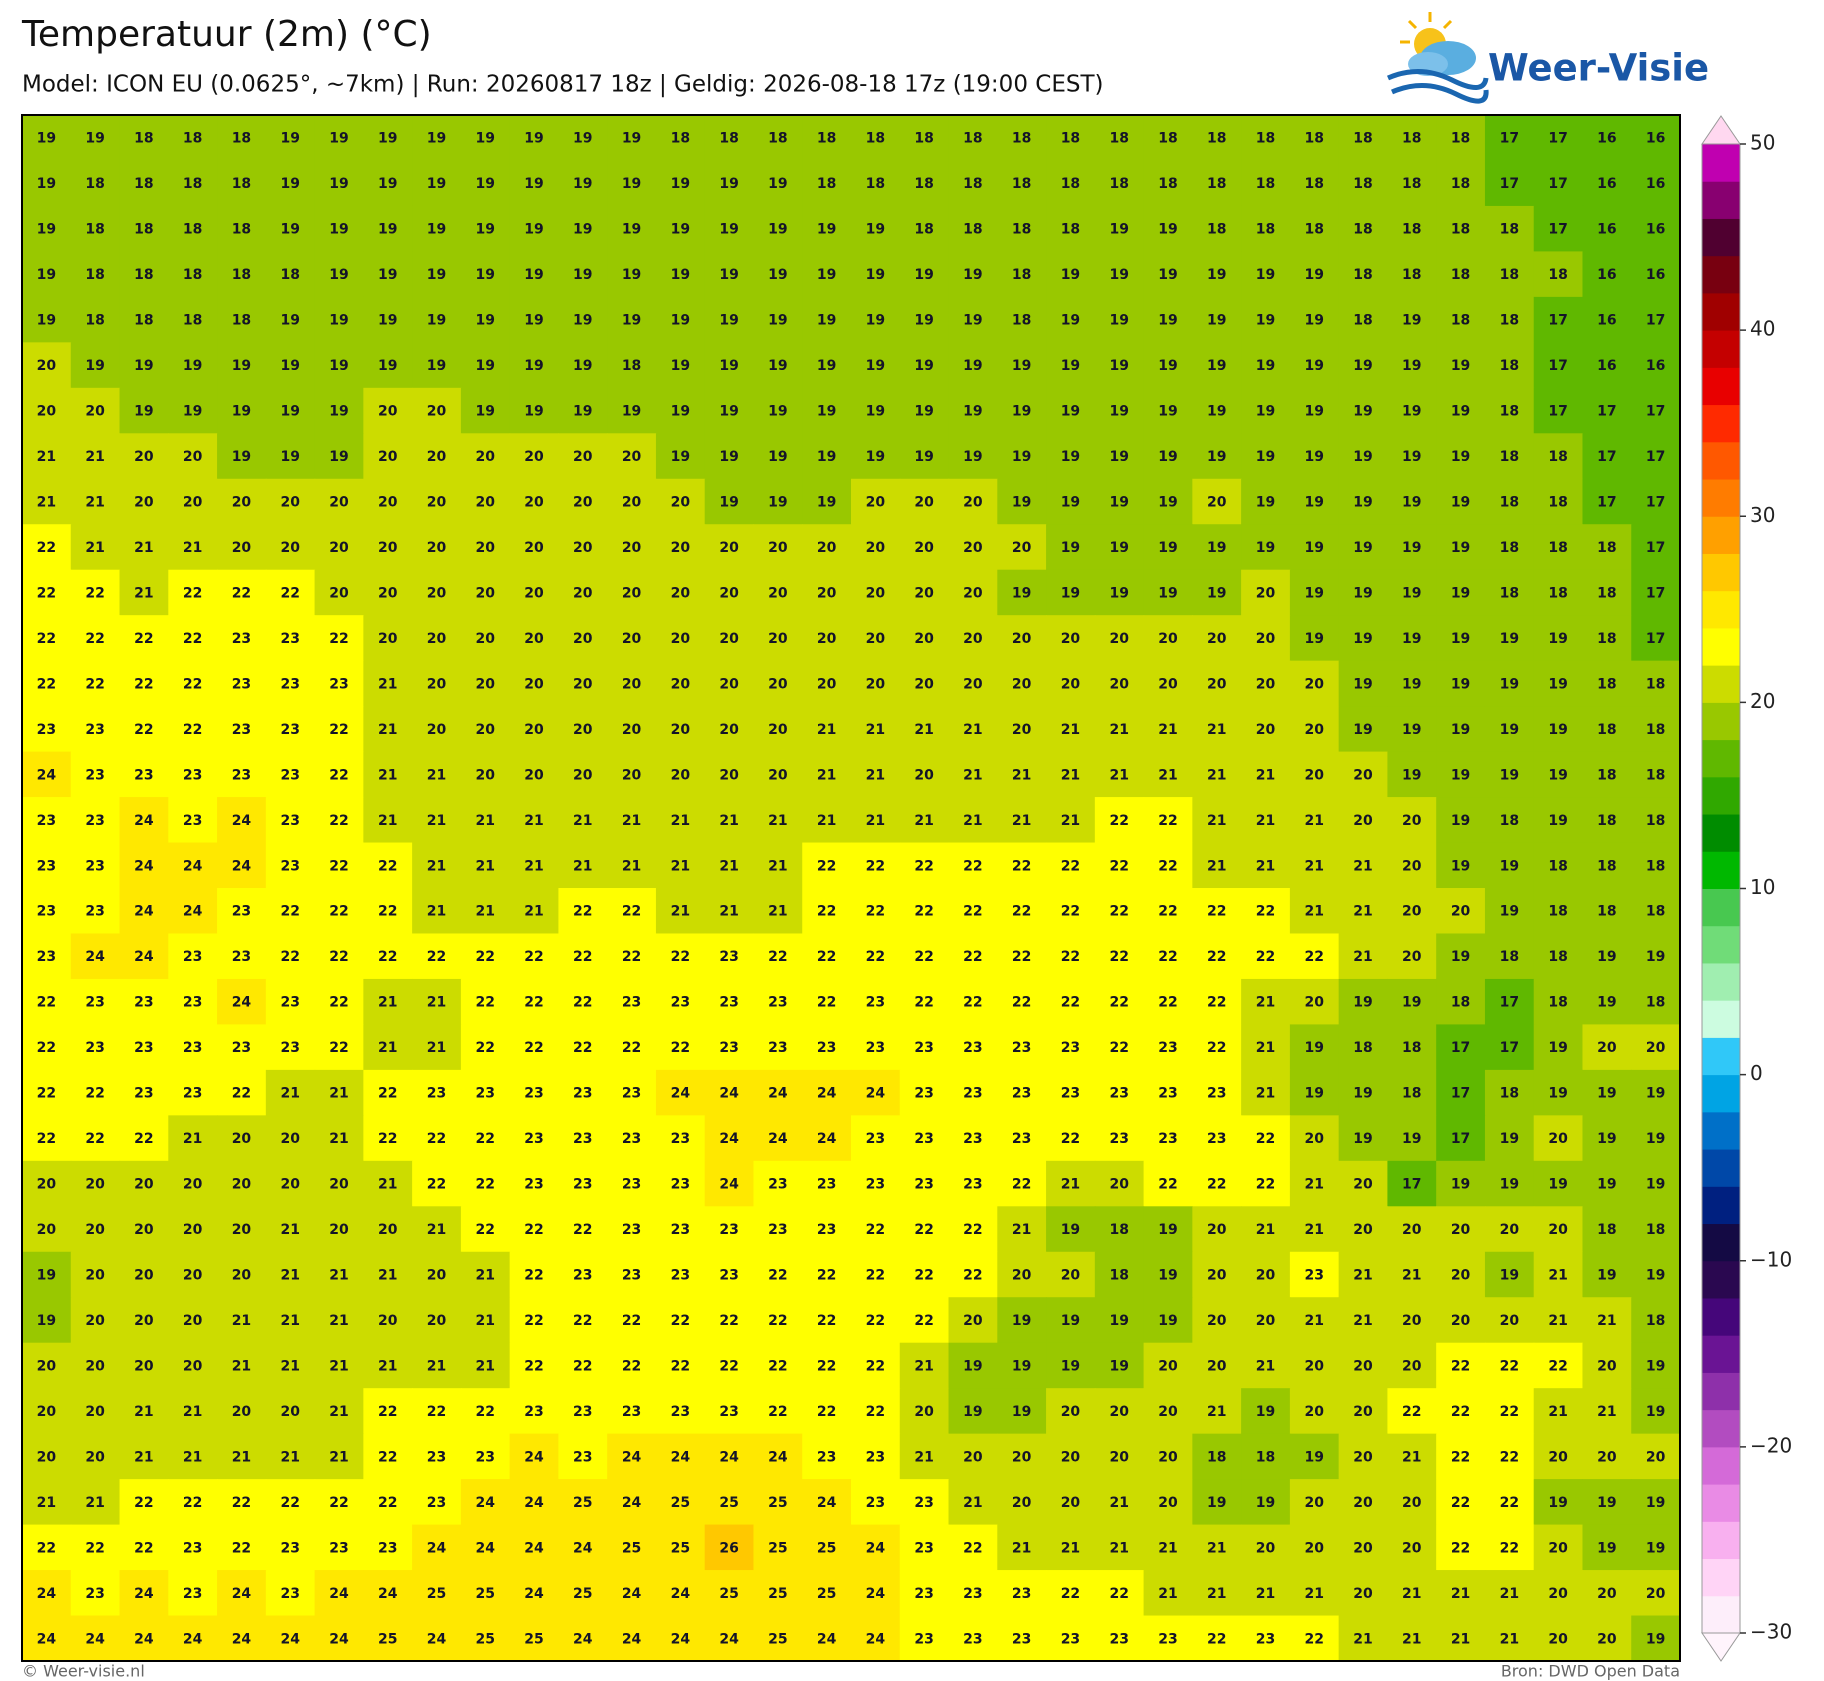 Image resolution: width=1824 pixels, height=1681 pixels. I want to click on temperature-label: 24, so click(876, 1548).